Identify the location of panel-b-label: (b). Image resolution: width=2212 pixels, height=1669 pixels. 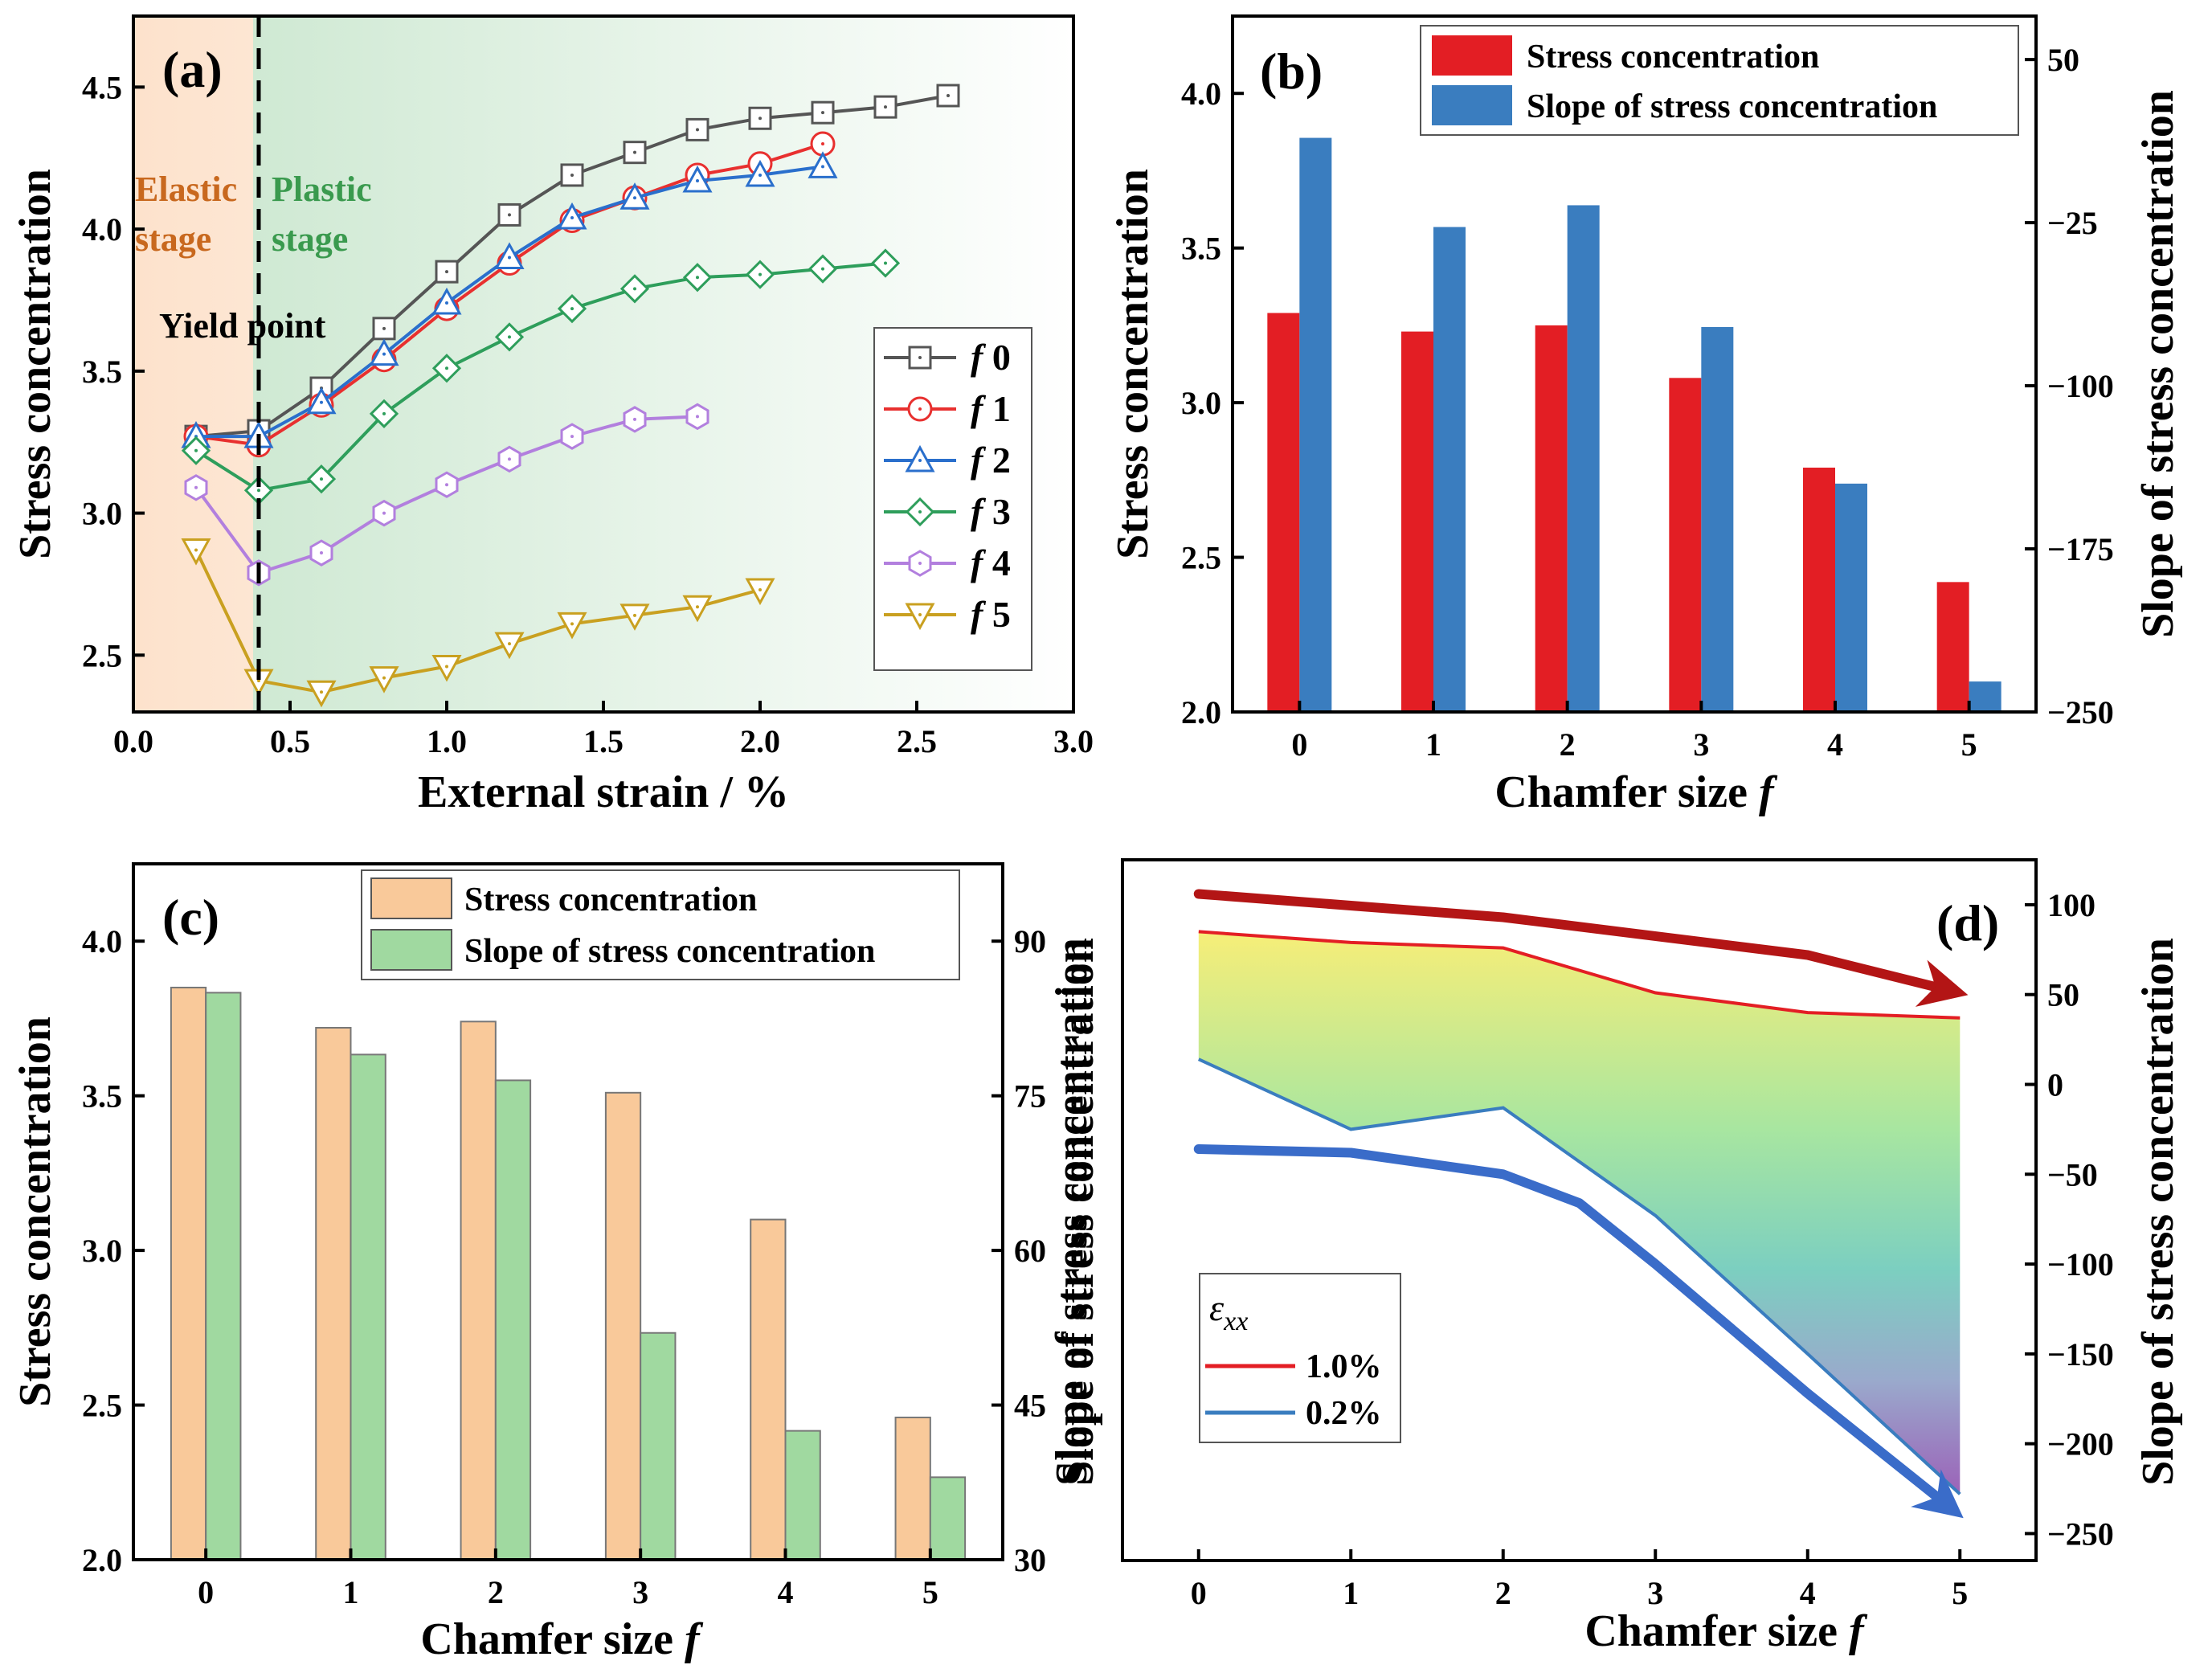
(1292, 71).